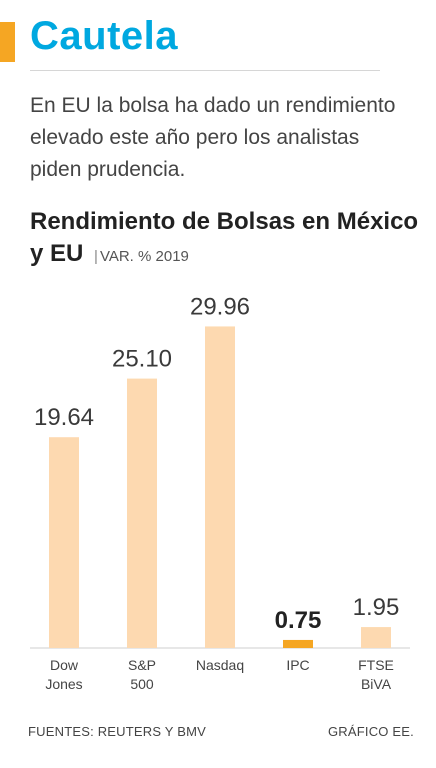 The height and width of the screenshot is (768, 436). What do you see at coordinates (297, 665) in the screenshot?
I see `category-label: IPC` at bounding box center [297, 665].